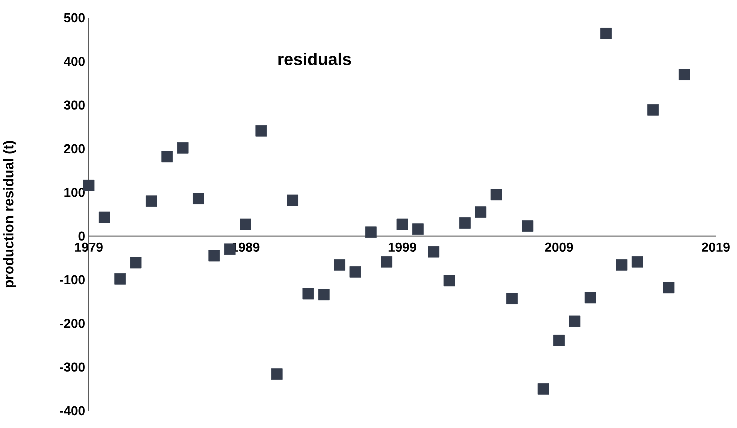 The height and width of the screenshot is (428, 737). What do you see at coordinates (74, 105) in the screenshot?
I see `y-tick-label: 300` at bounding box center [74, 105].